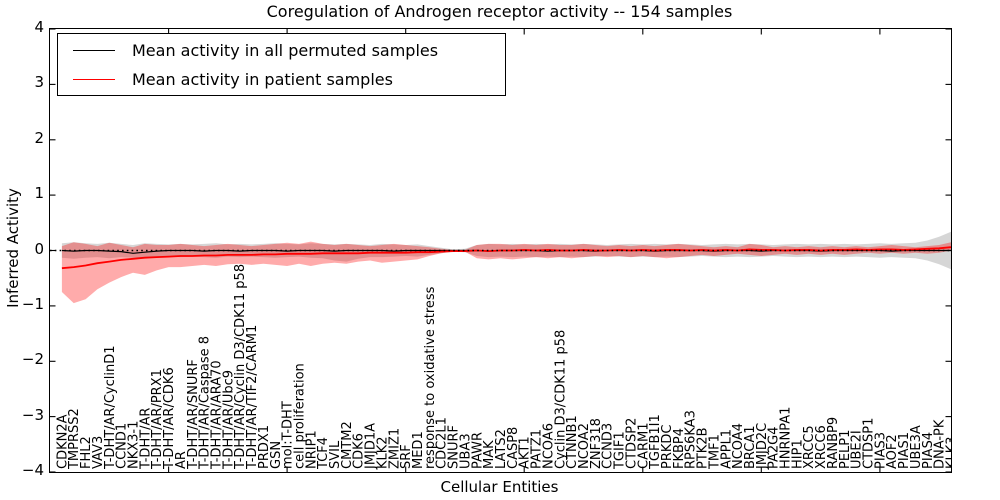 The height and width of the screenshot is (500, 1000). I want to click on x-tick-label: CCND3, so click(608, 446).